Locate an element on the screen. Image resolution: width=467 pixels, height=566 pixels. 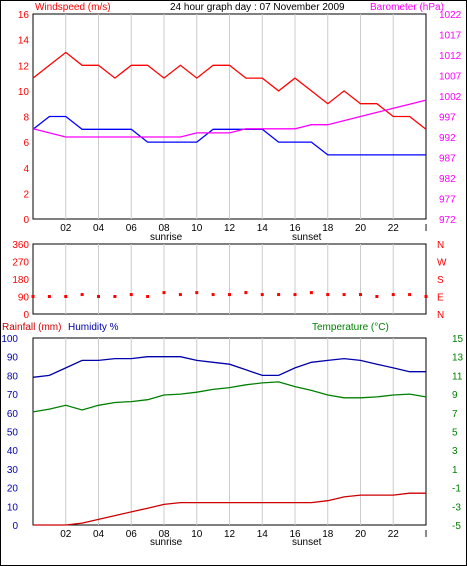
direction-points is located at coordinates (229, 294).